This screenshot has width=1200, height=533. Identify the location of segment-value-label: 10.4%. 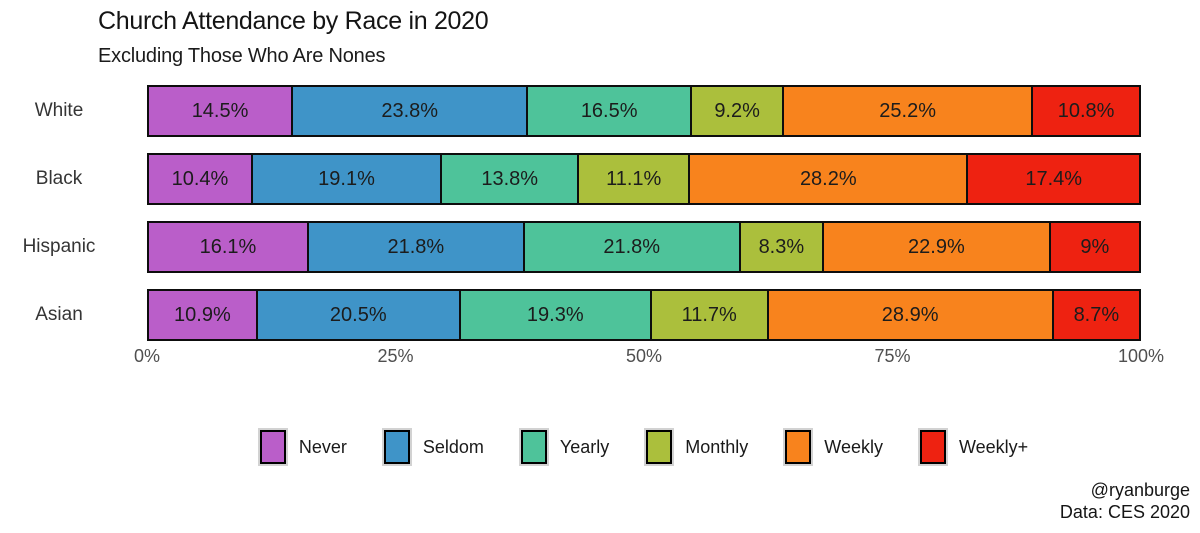
(200, 178).